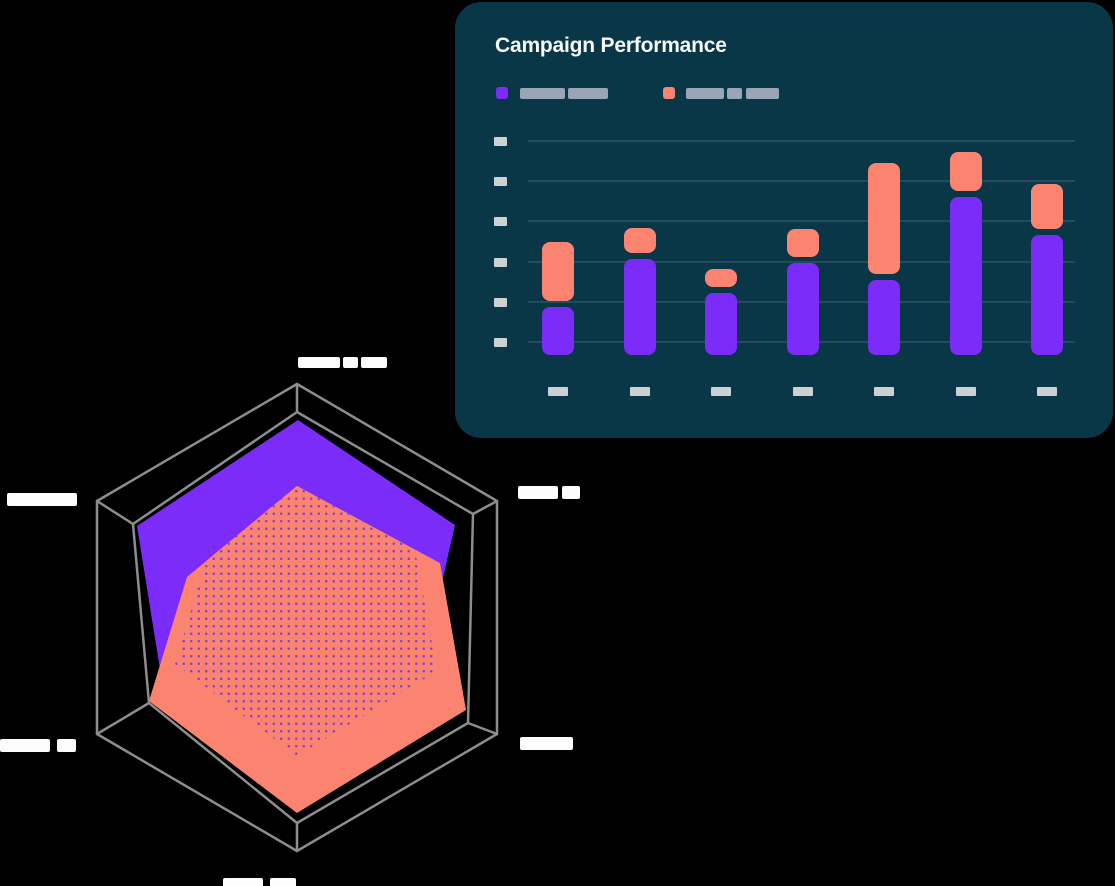  Describe the element at coordinates (611, 45) in the screenshot. I see `card-title: Campaign Performance` at that location.